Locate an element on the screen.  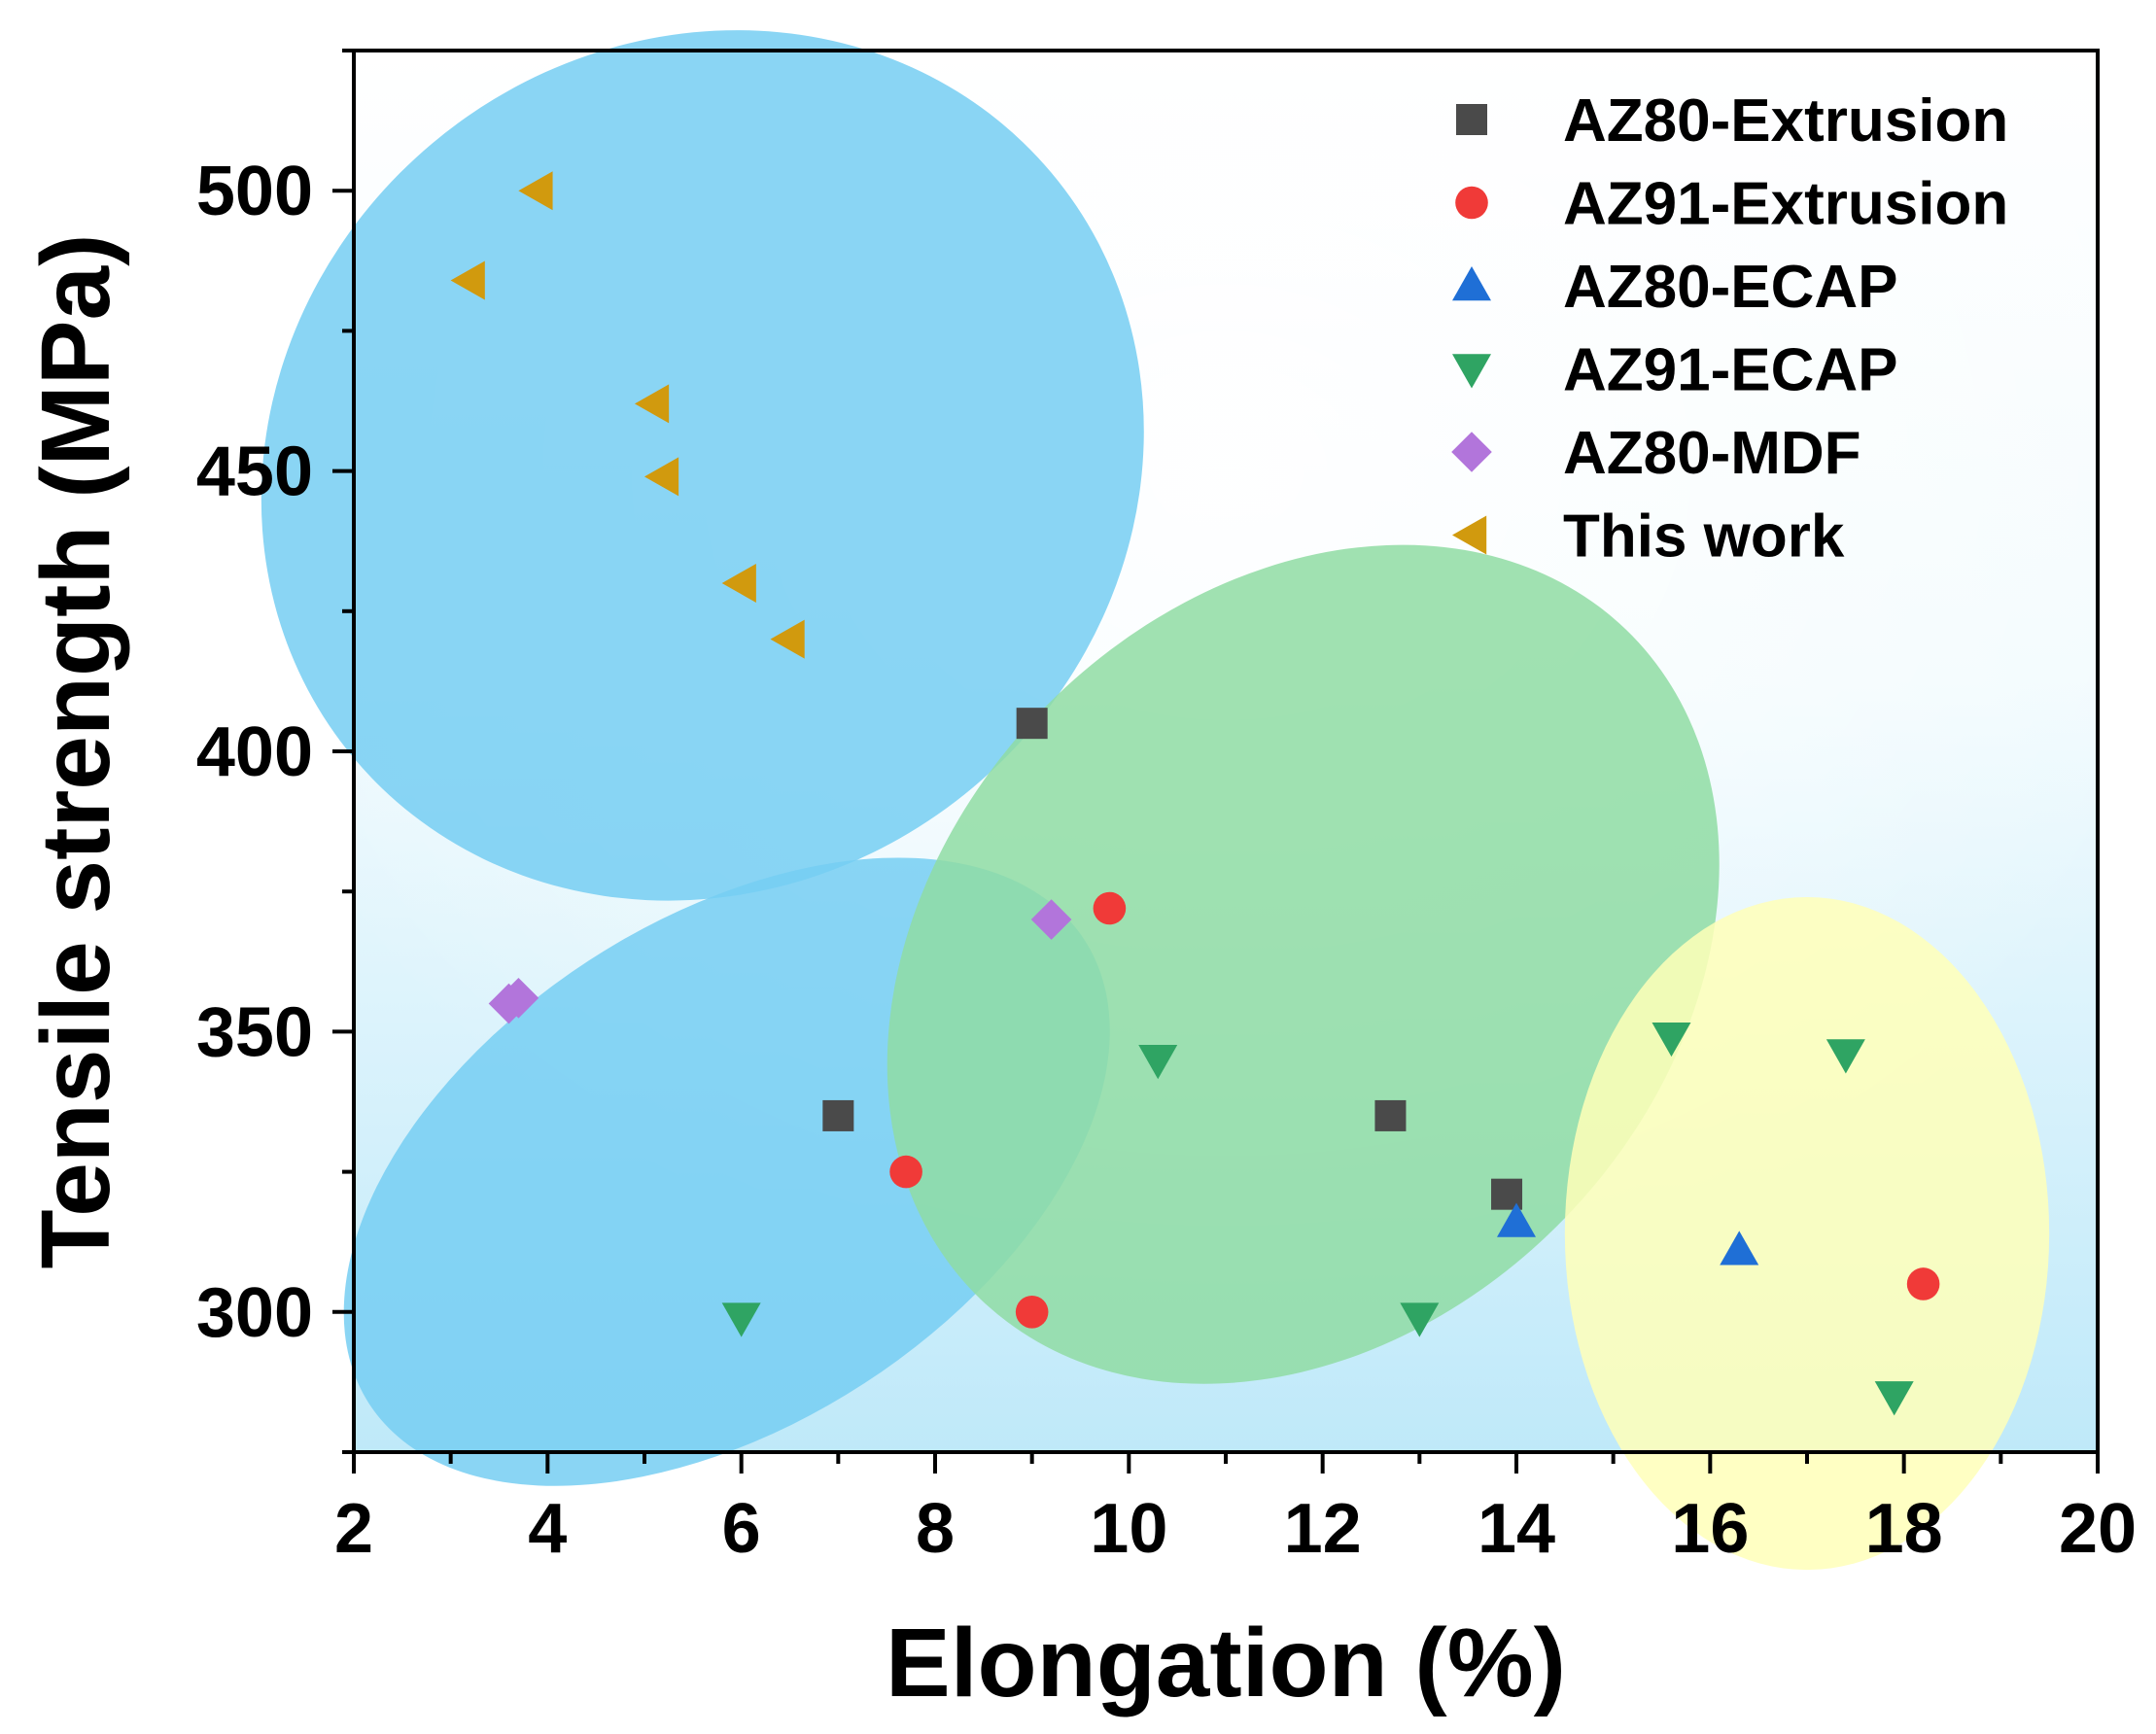
x-tick-label: 4 is located at coordinates (547, 1529).